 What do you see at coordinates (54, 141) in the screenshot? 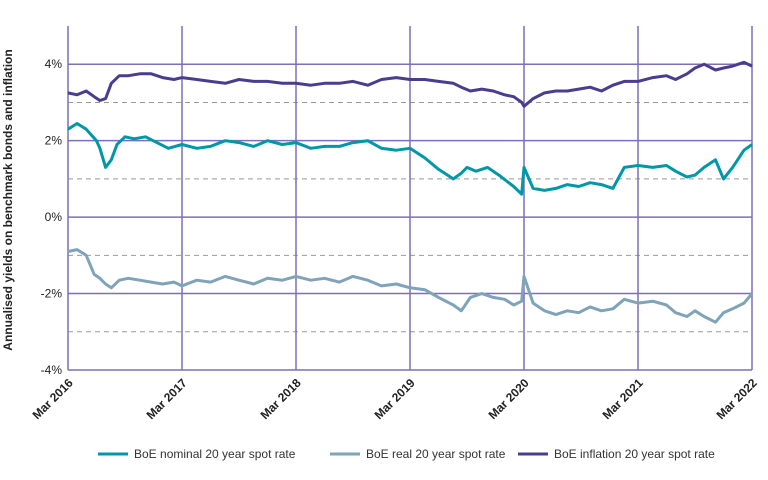
I see `y-tick-label: 2%` at bounding box center [54, 141].